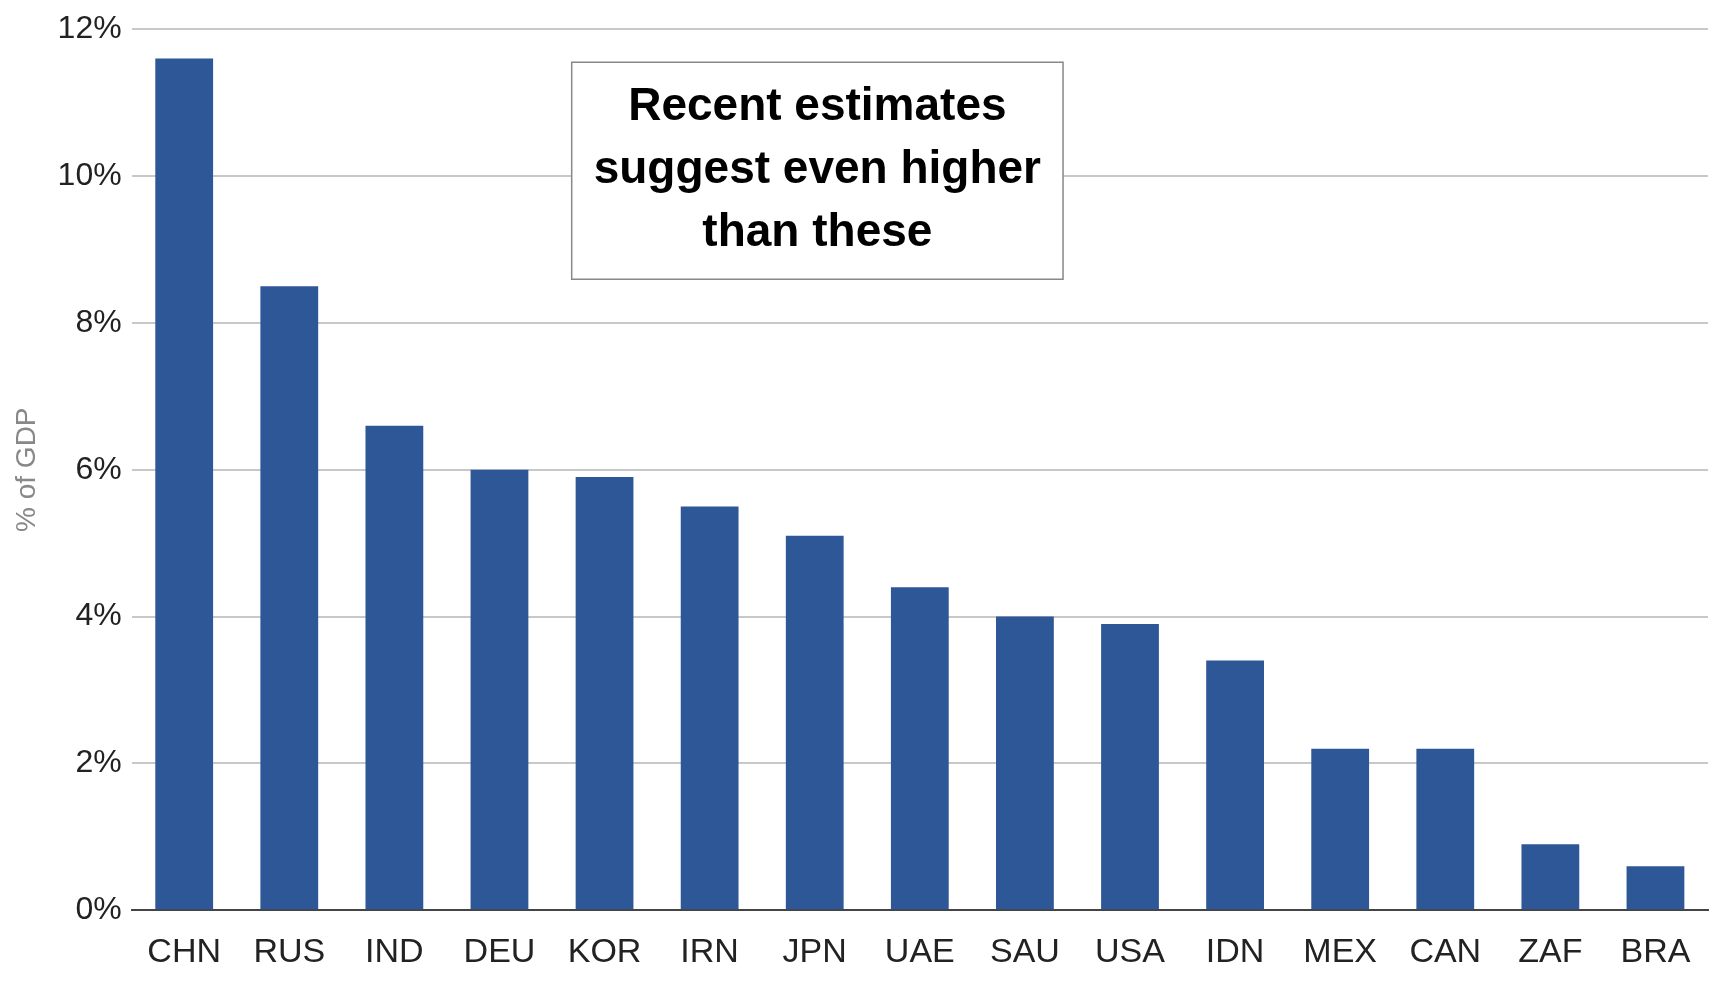  What do you see at coordinates (1340, 949) in the screenshot?
I see `x-tick-label: MEX` at bounding box center [1340, 949].